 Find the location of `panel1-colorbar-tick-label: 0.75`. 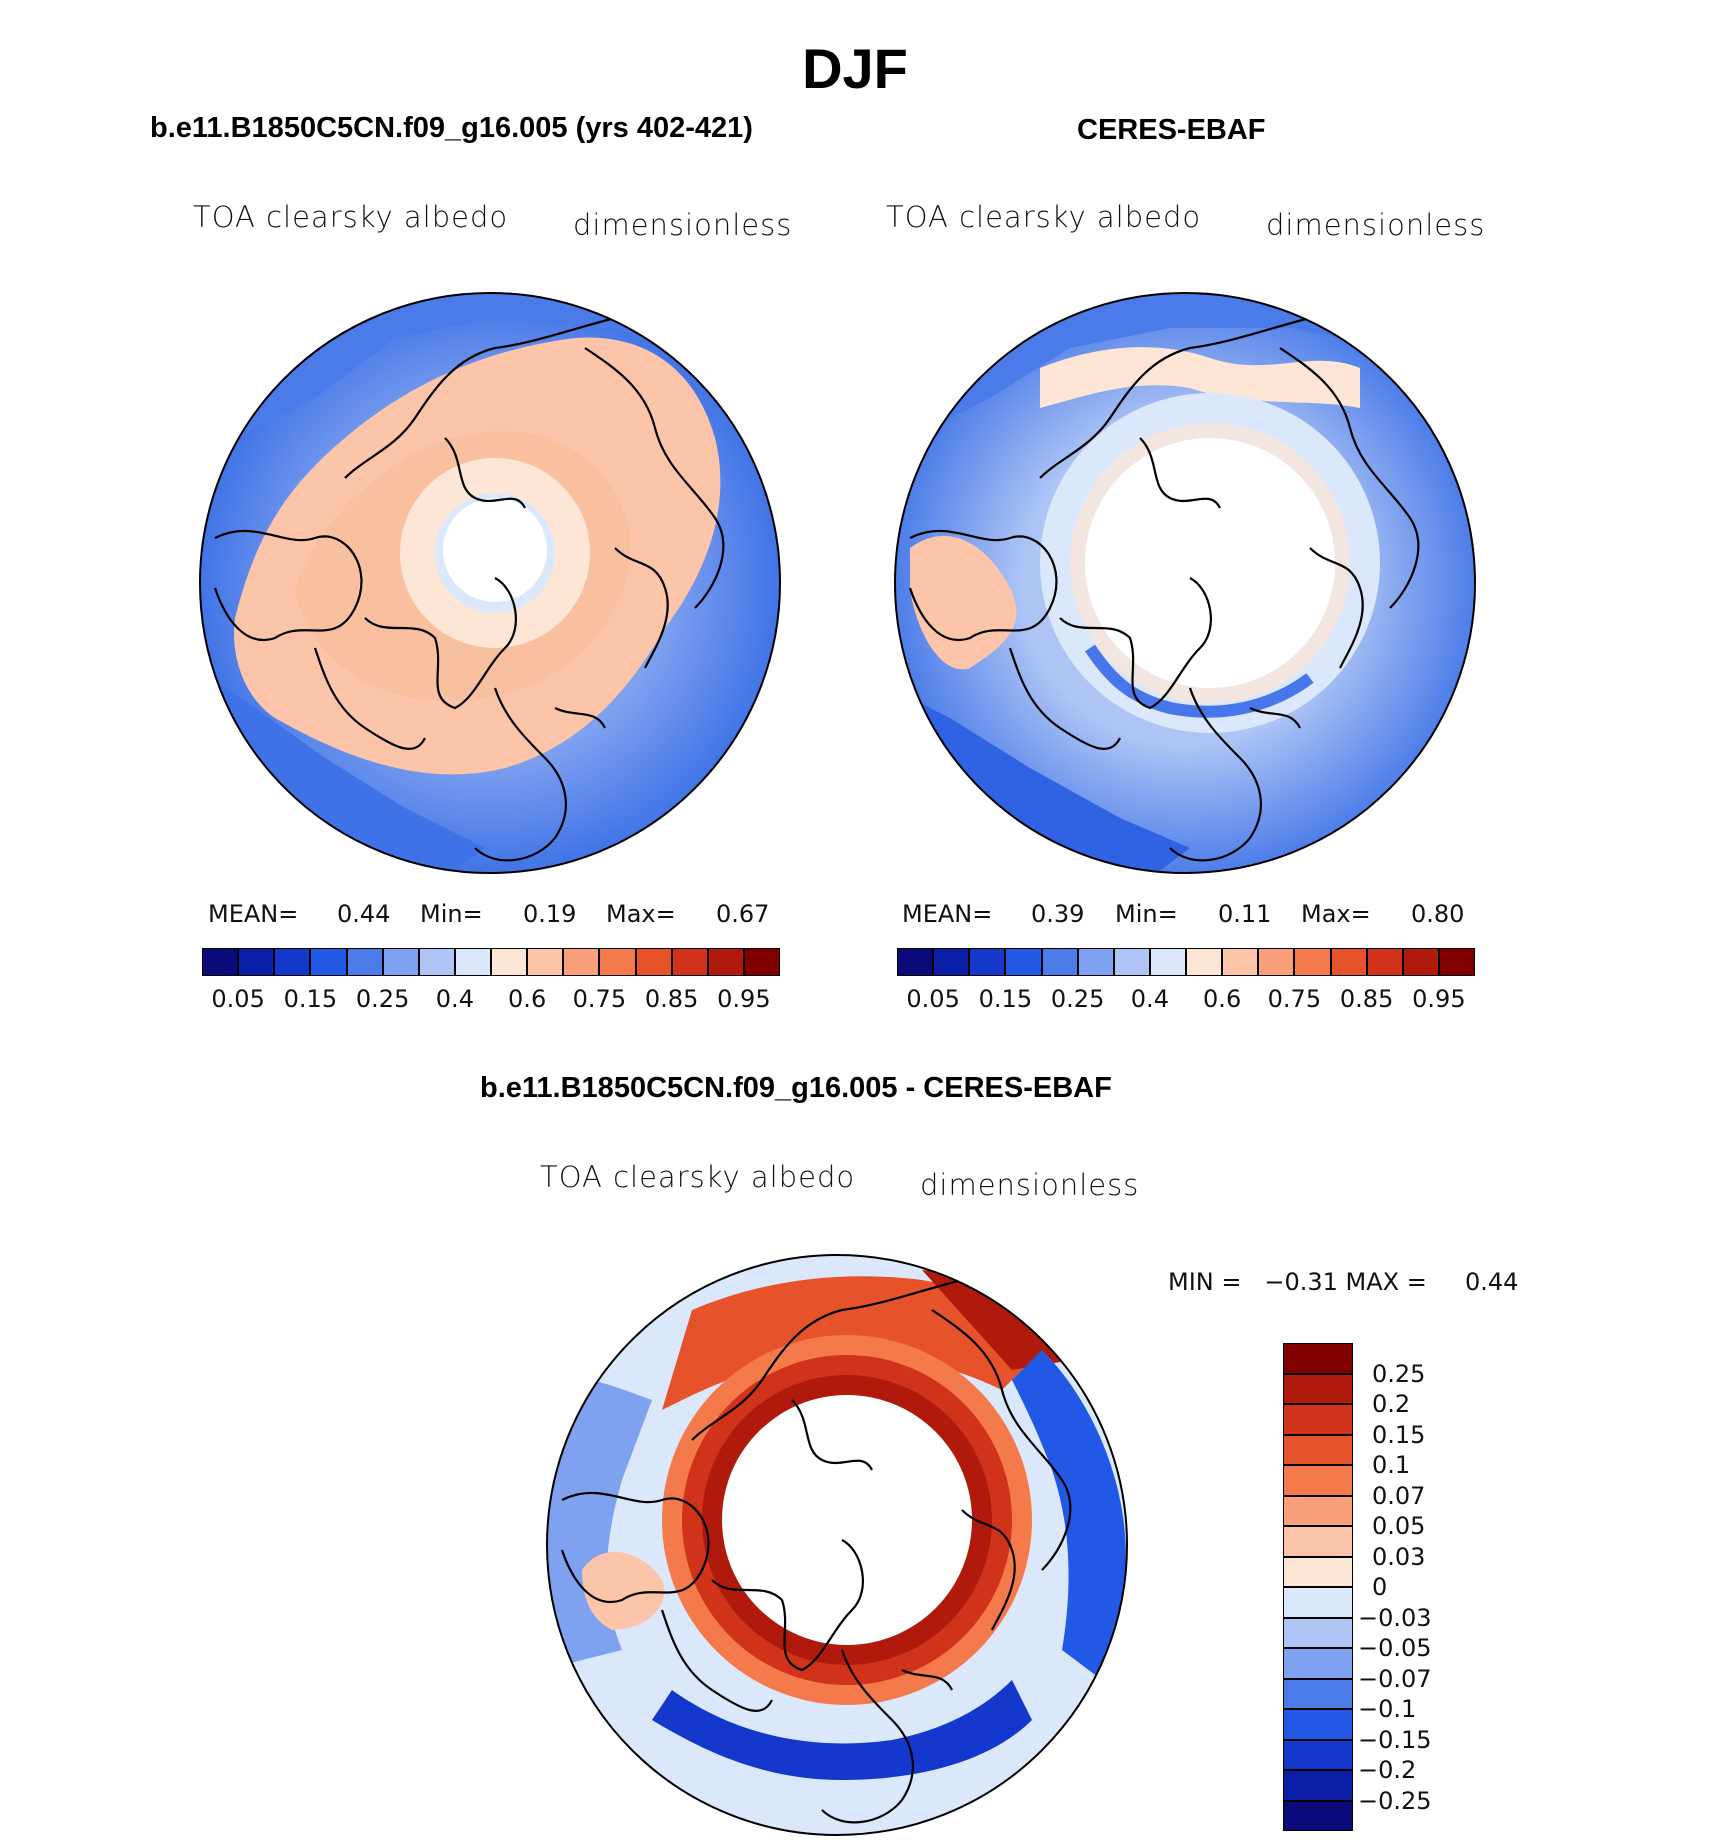

panel1-colorbar-tick-label: 0.75 is located at coordinates (599, 999).